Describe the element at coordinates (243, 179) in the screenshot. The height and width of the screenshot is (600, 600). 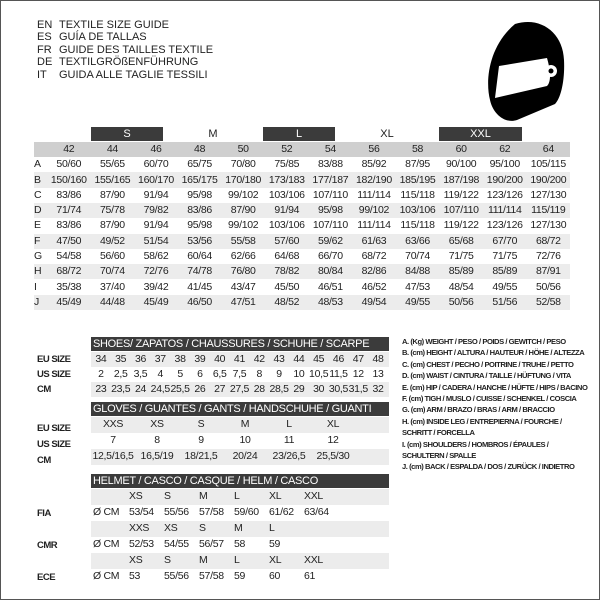
I see `table-cell: 170/180` at that location.